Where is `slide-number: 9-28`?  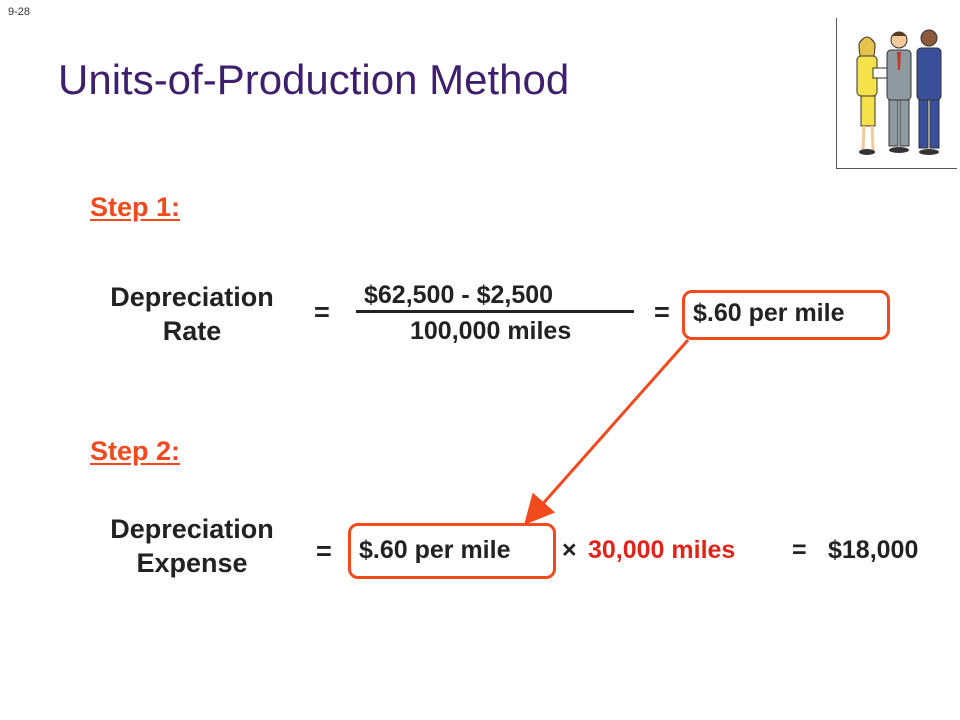
slide-number: 9-28 is located at coordinates (19, 12).